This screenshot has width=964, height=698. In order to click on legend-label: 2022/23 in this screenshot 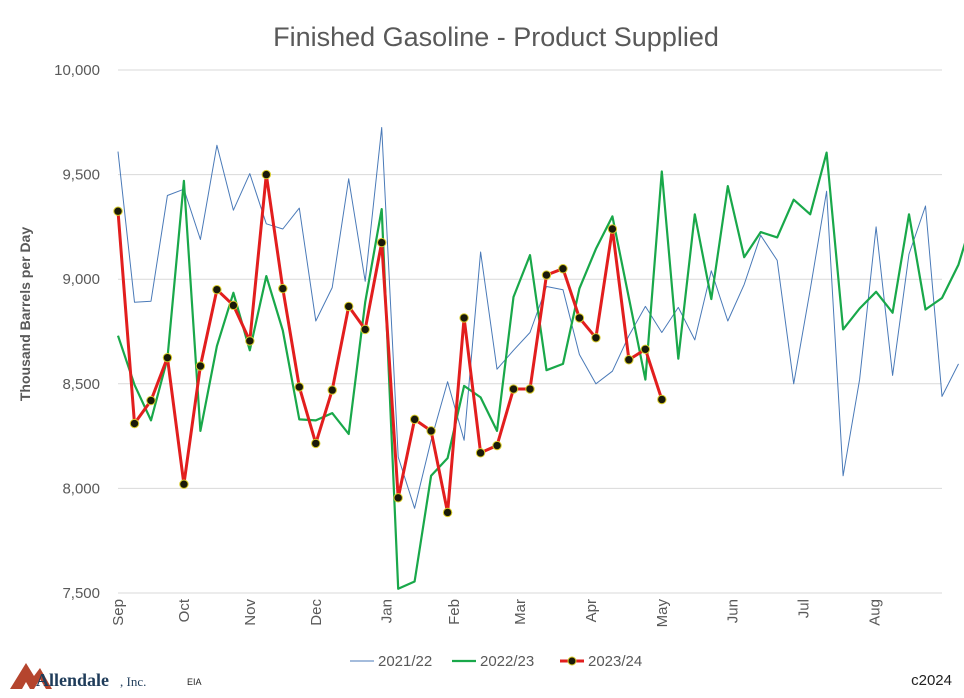, I will do `click(507, 661)`.